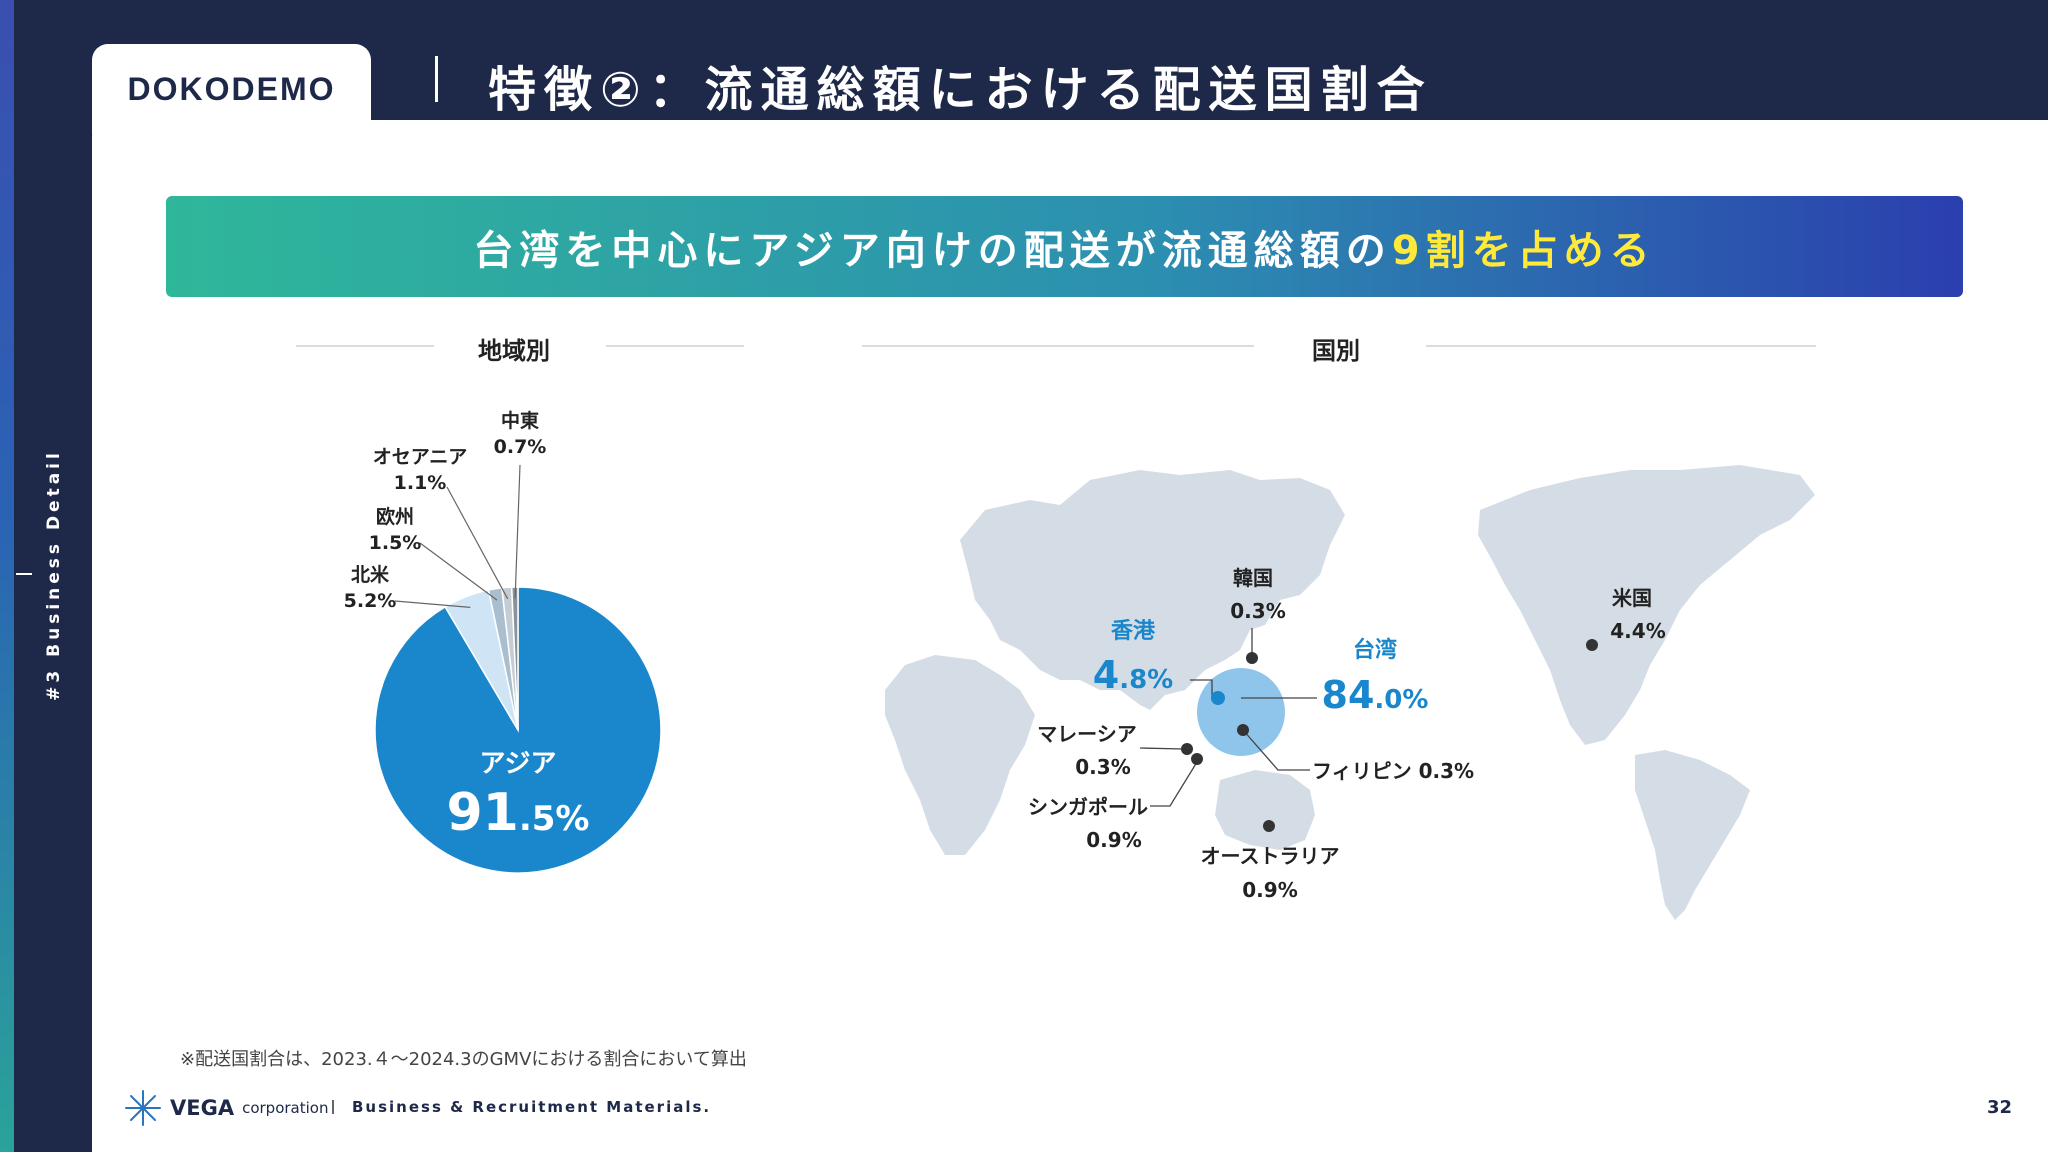 Image resolution: width=2048 pixels, height=1152 pixels. Describe the element at coordinates (24, 574) in the screenshot. I see `side-tick` at that location.